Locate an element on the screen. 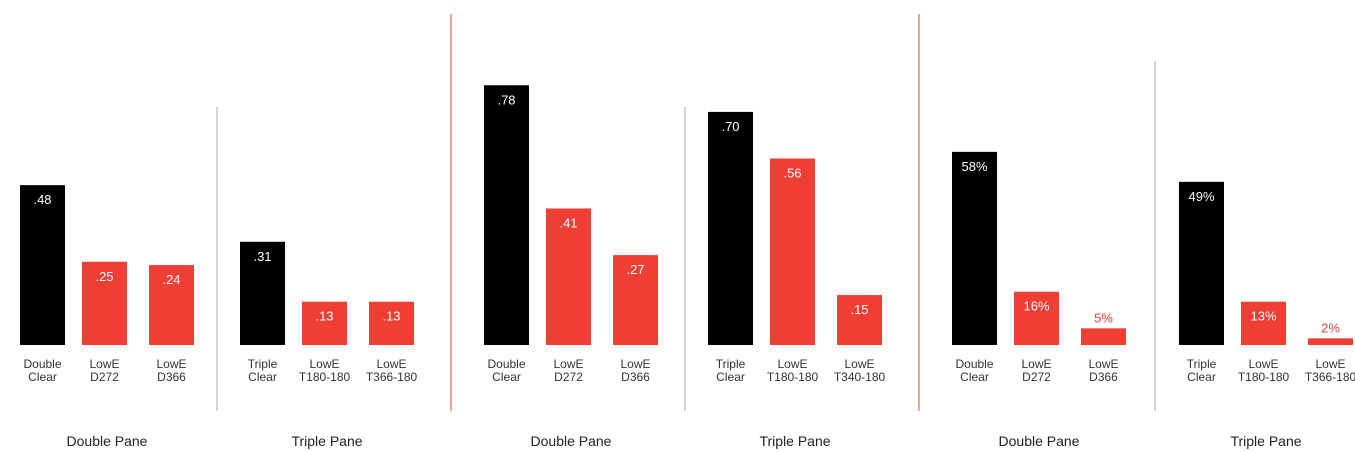 The height and width of the screenshot is (452, 1355). data-label: .27 is located at coordinates (635, 269).